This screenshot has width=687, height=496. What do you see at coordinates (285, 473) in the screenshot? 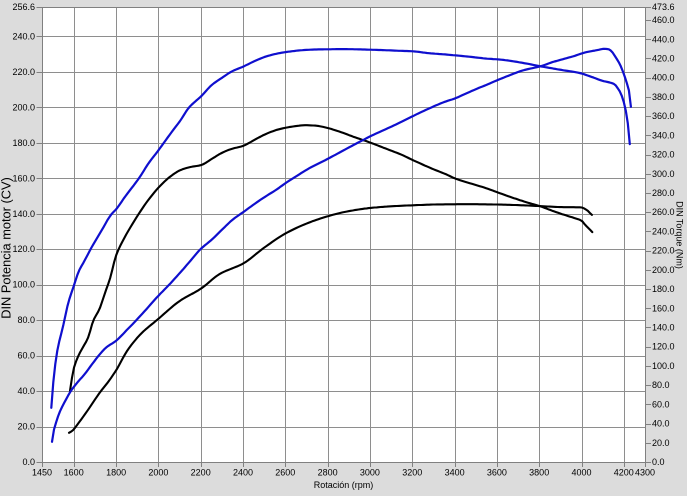
I see `svg-text: 2600` at bounding box center [285, 473].